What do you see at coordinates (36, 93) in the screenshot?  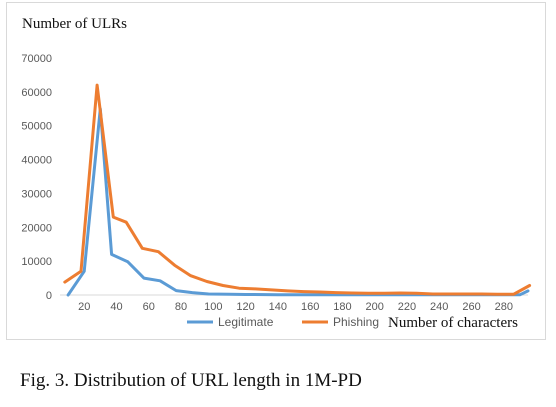 I see `y-tick-label: 60000` at bounding box center [36, 93].